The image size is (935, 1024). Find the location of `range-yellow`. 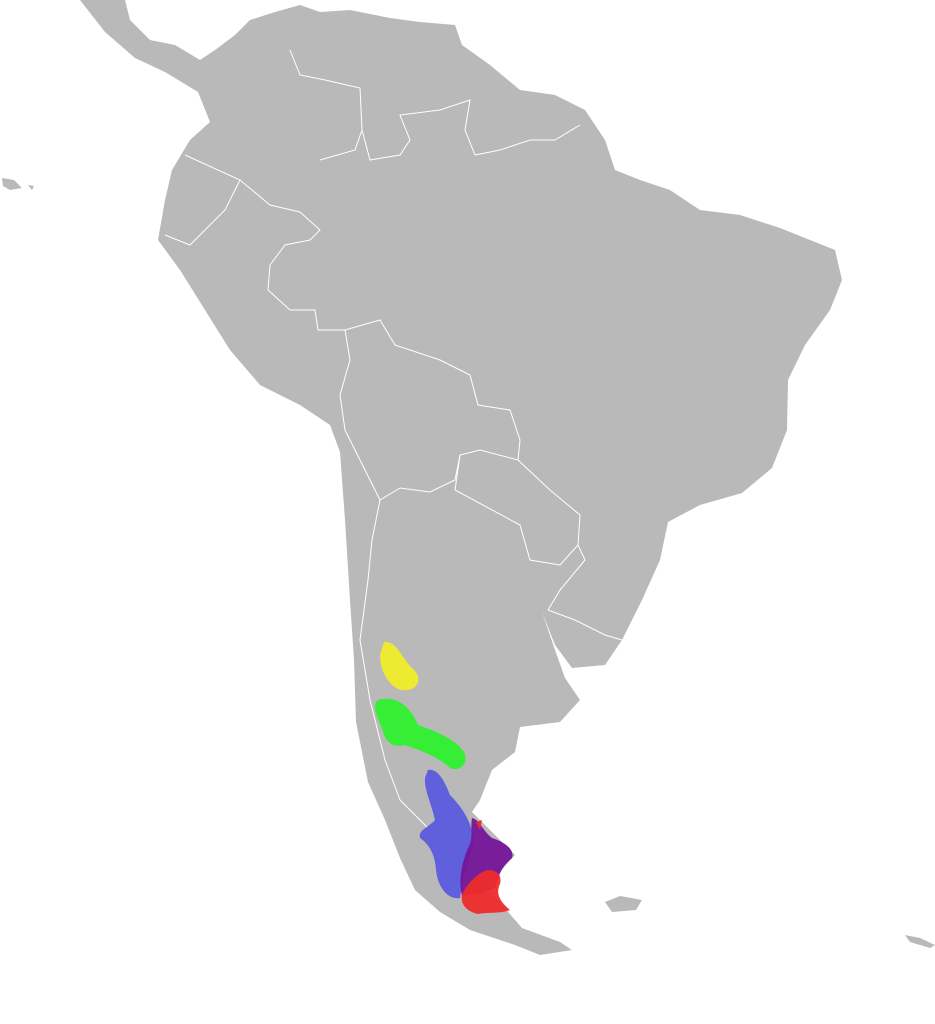

range-yellow is located at coordinates (399, 666).